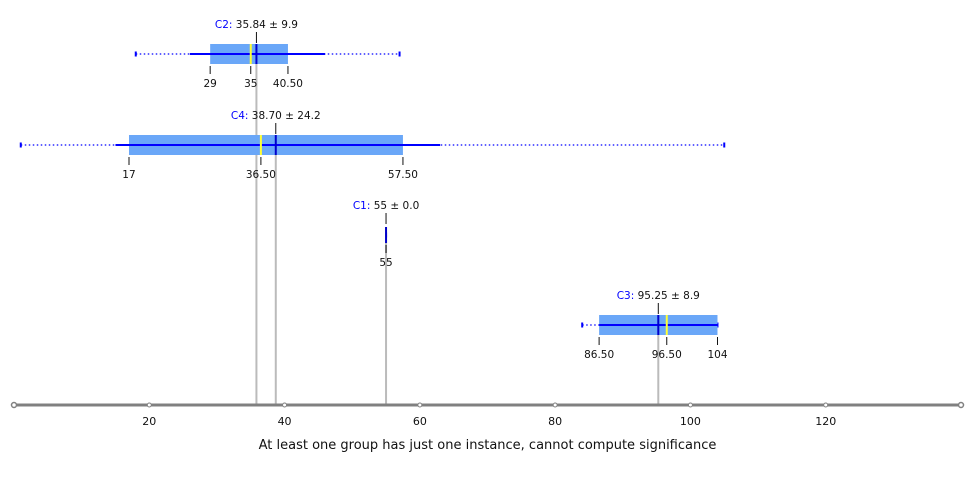  Describe the element at coordinates (487, 414) in the screenshot. I see `x-axis: 20 40 60 80 100 120` at that location.